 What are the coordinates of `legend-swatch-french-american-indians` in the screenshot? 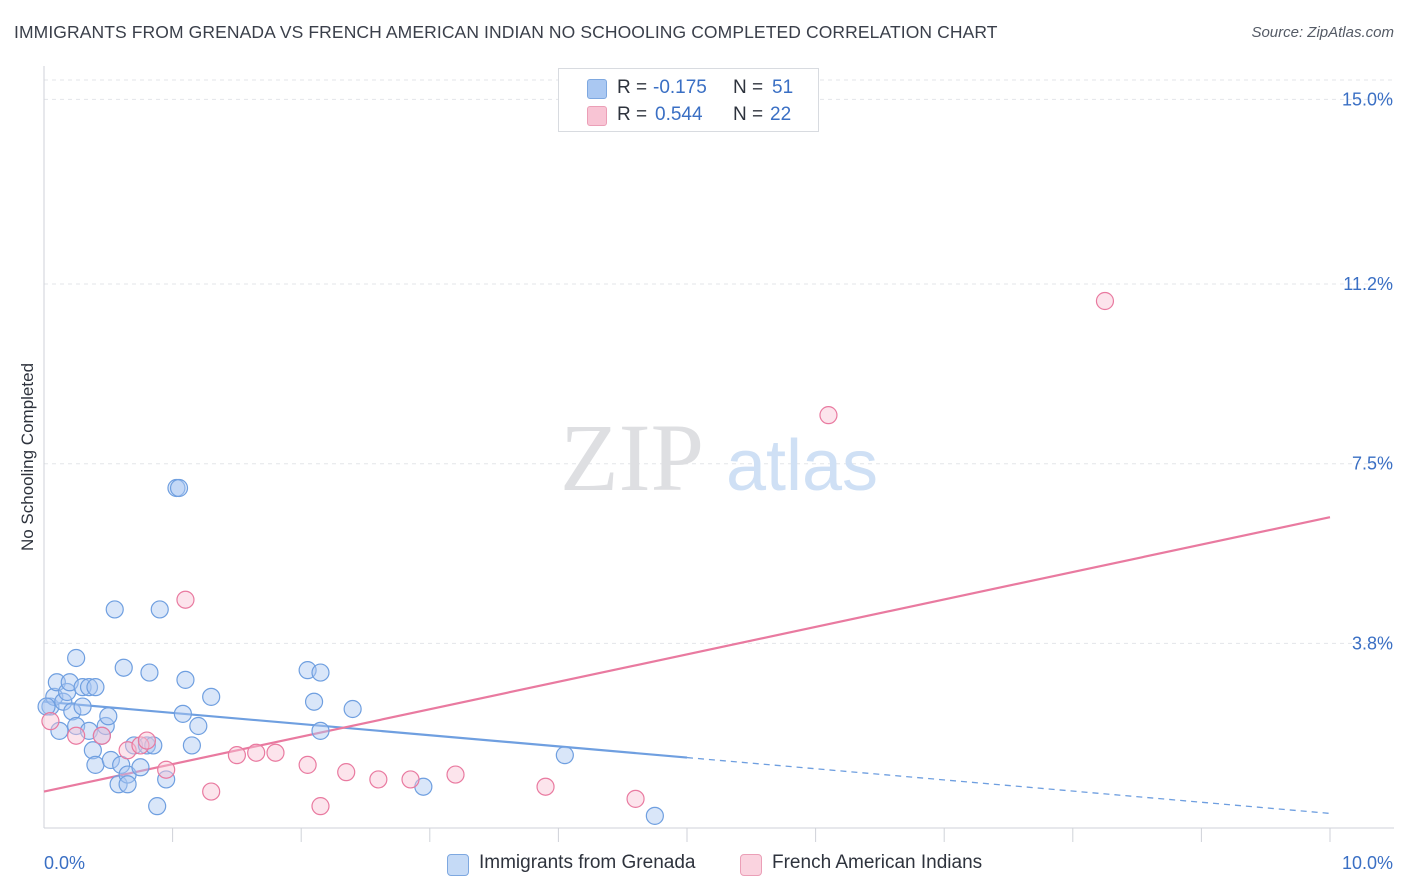 It's located at (597, 116).